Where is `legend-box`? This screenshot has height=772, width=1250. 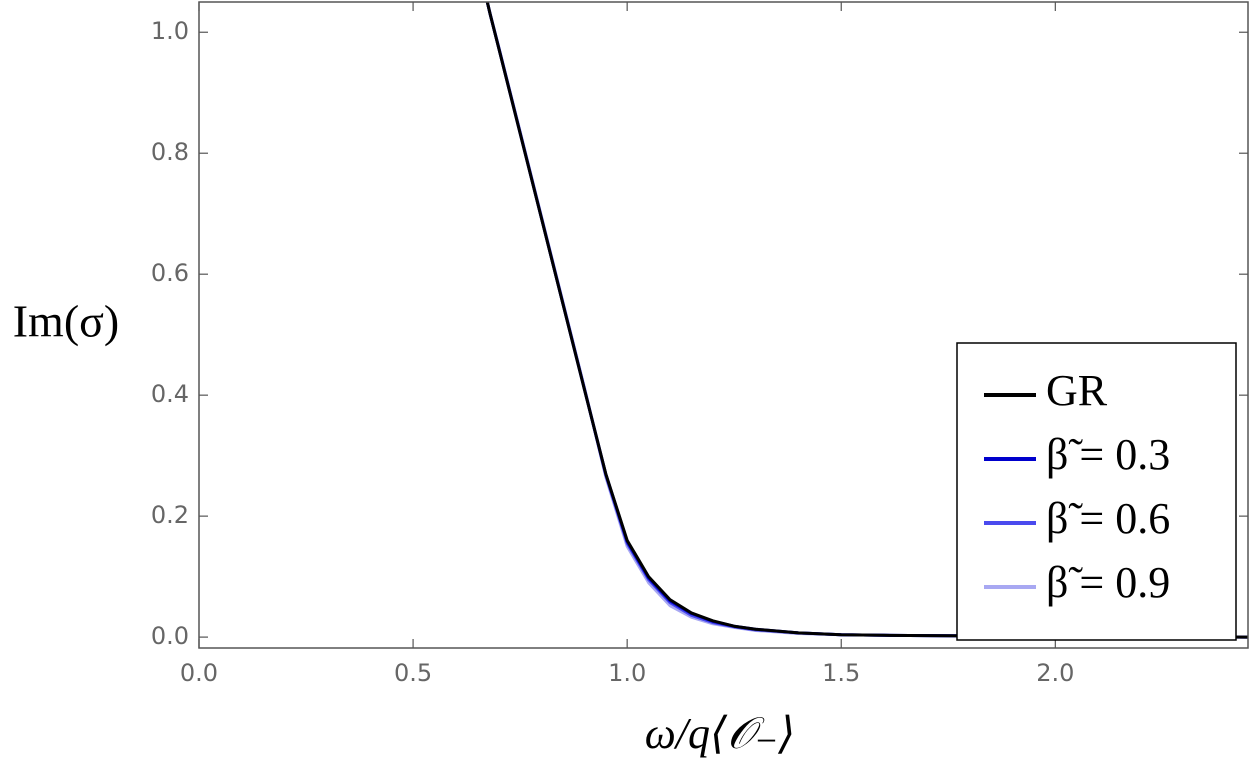 legend-box is located at coordinates (1096, 491).